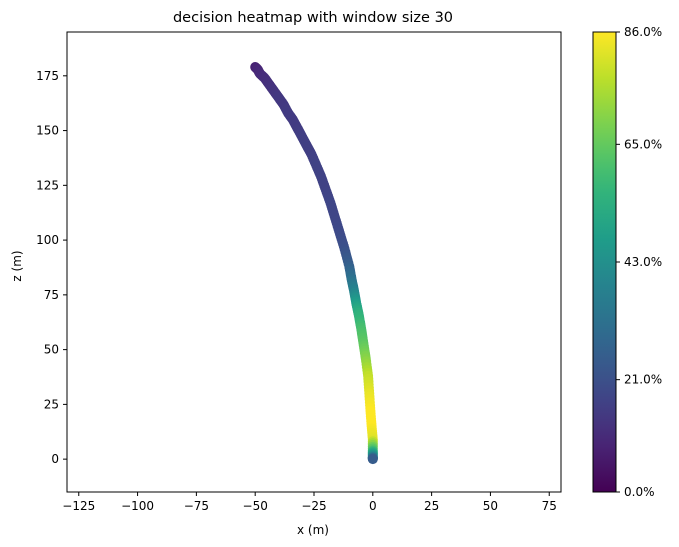 Image resolution: width=679 pixels, height=547 pixels. What do you see at coordinates (372, 459) in the screenshot?
I see `scatter-point` at bounding box center [372, 459].